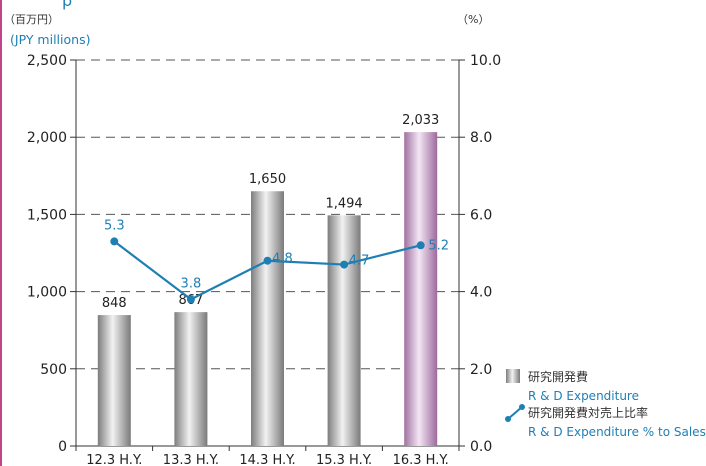 The height and width of the screenshot is (466, 706). I want to click on chart-title-area: p, so click(67, 5).